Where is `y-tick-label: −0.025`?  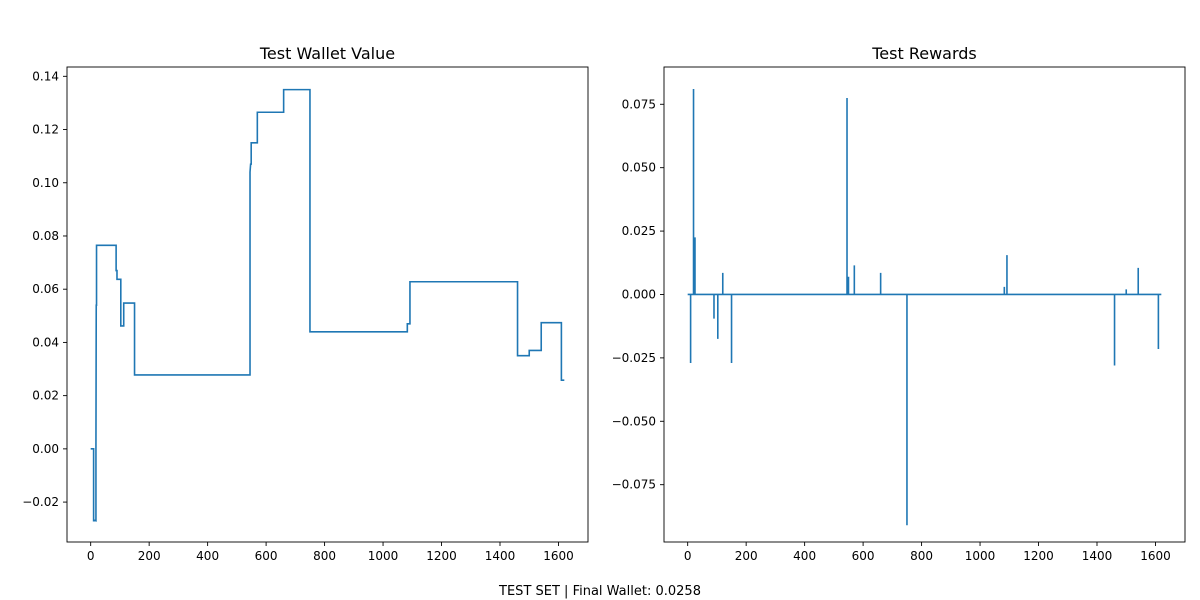 y-tick-label: −0.025 is located at coordinates (634, 358).